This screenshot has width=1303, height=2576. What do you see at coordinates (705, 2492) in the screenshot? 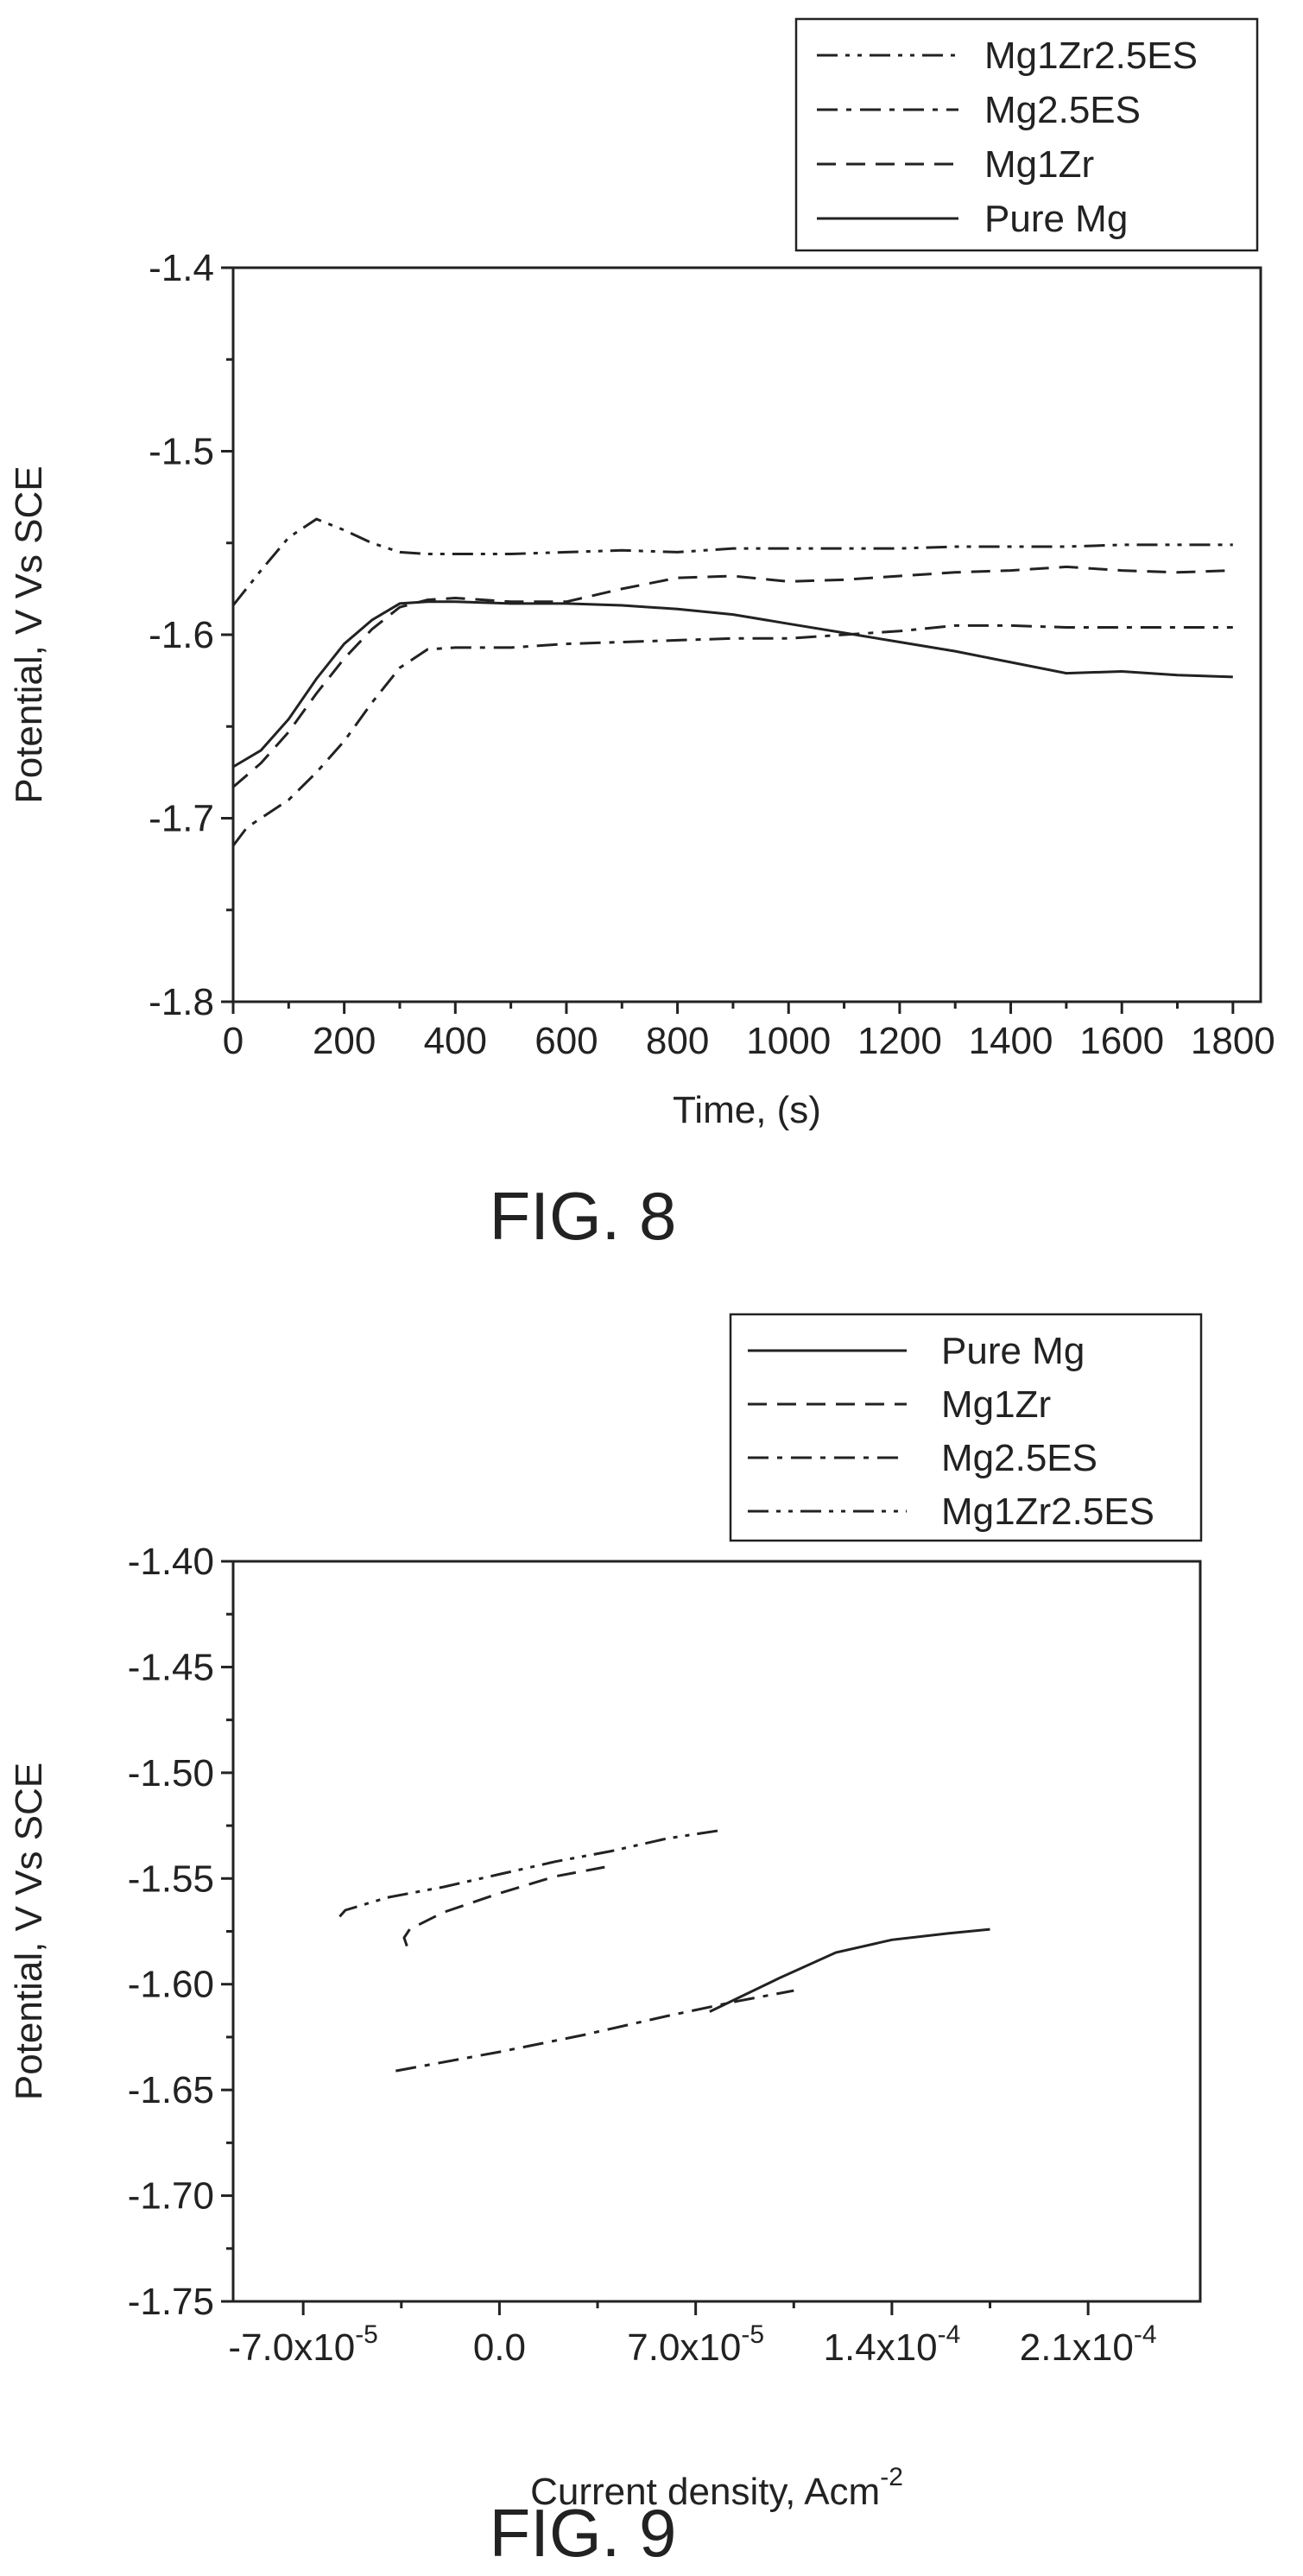
I see `x-axis-title-text: Current density, Acm` at bounding box center [705, 2492].